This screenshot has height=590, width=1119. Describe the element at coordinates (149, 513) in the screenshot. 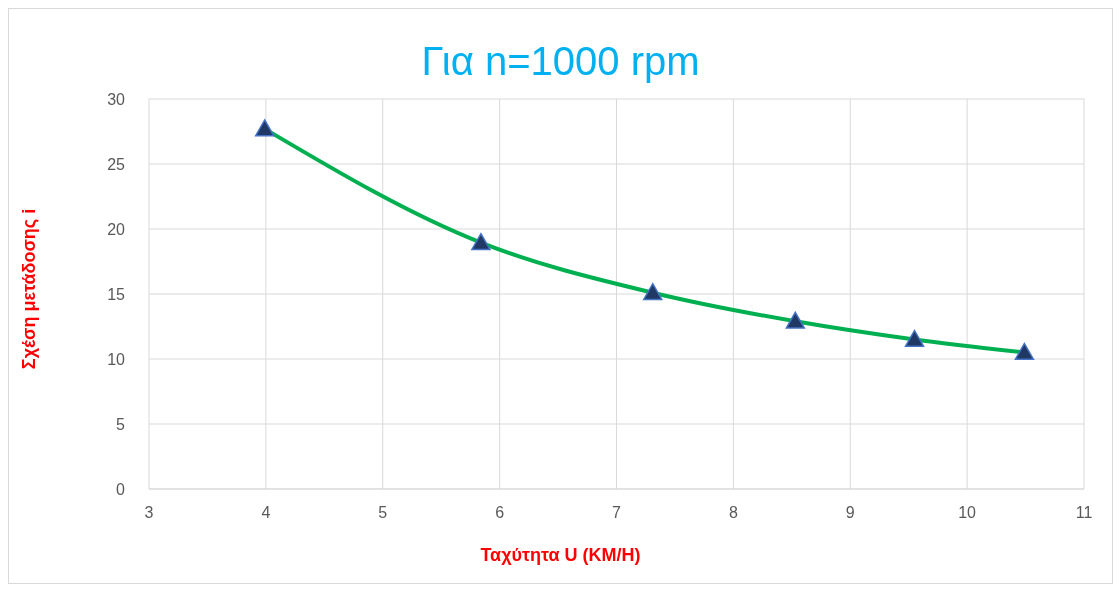

I see `x-tick-label: 3` at that location.